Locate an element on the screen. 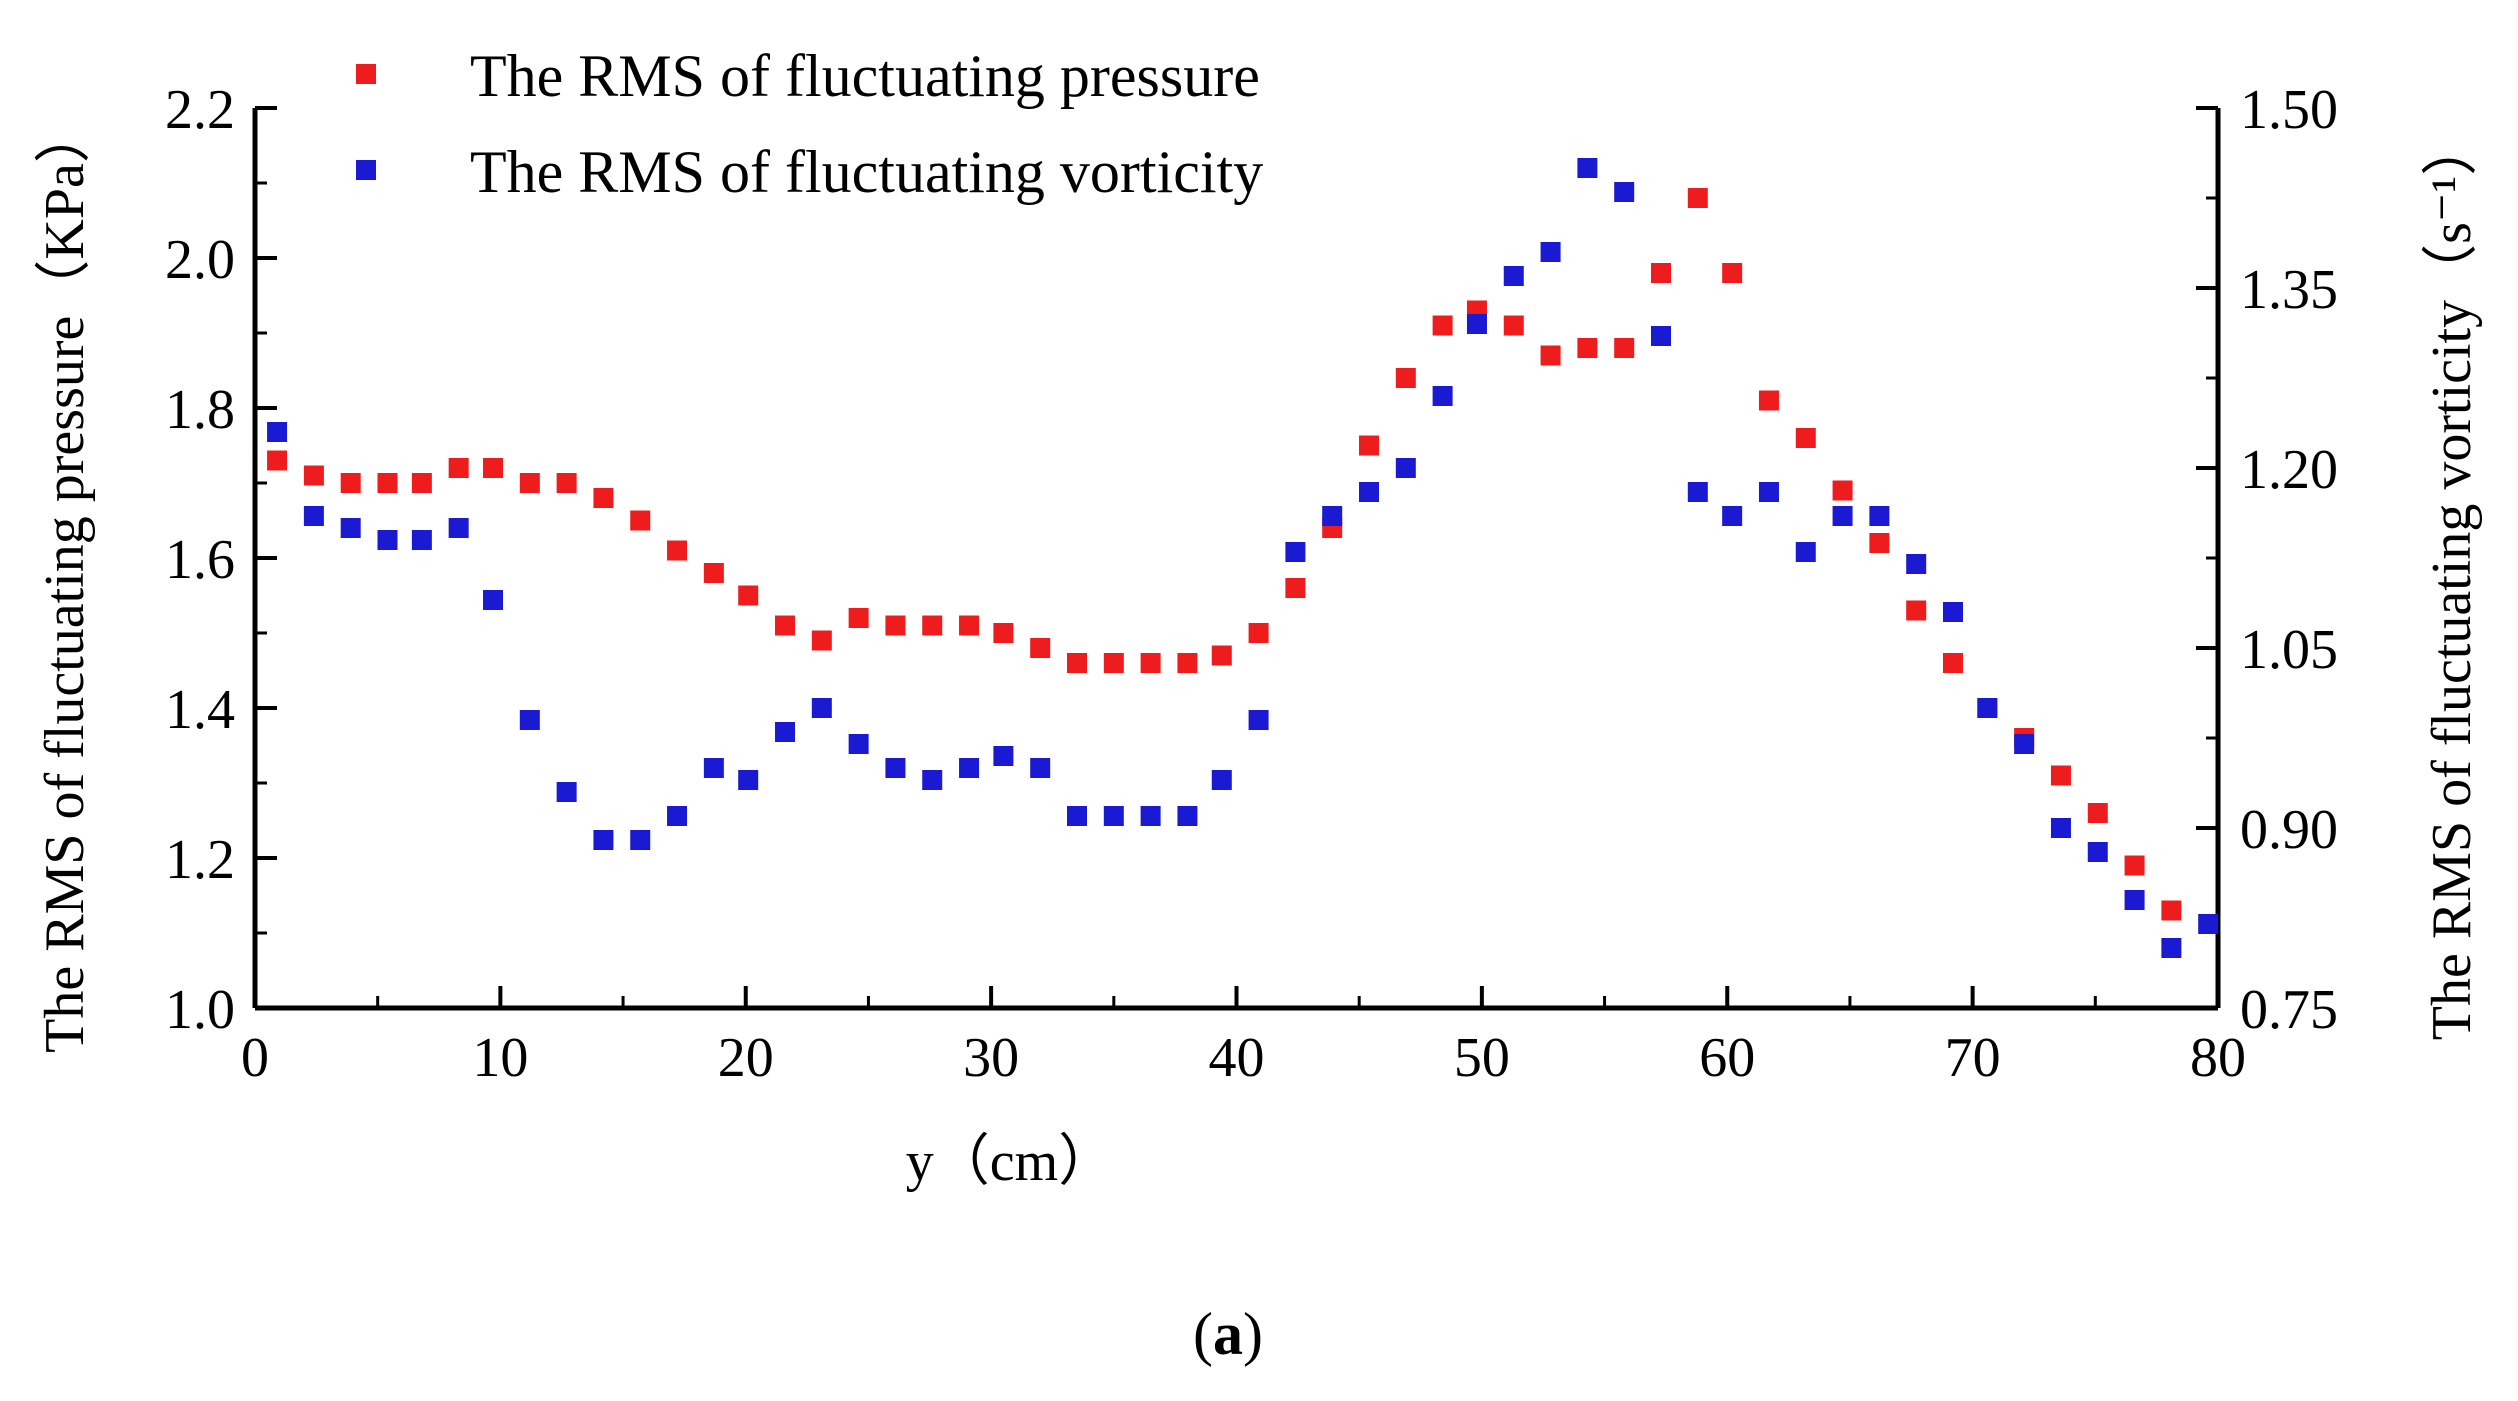 The width and height of the screenshot is (2518, 1401). legend-label-pressure: The RMS of fluctuating pressure is located at coordinates (865, 76).